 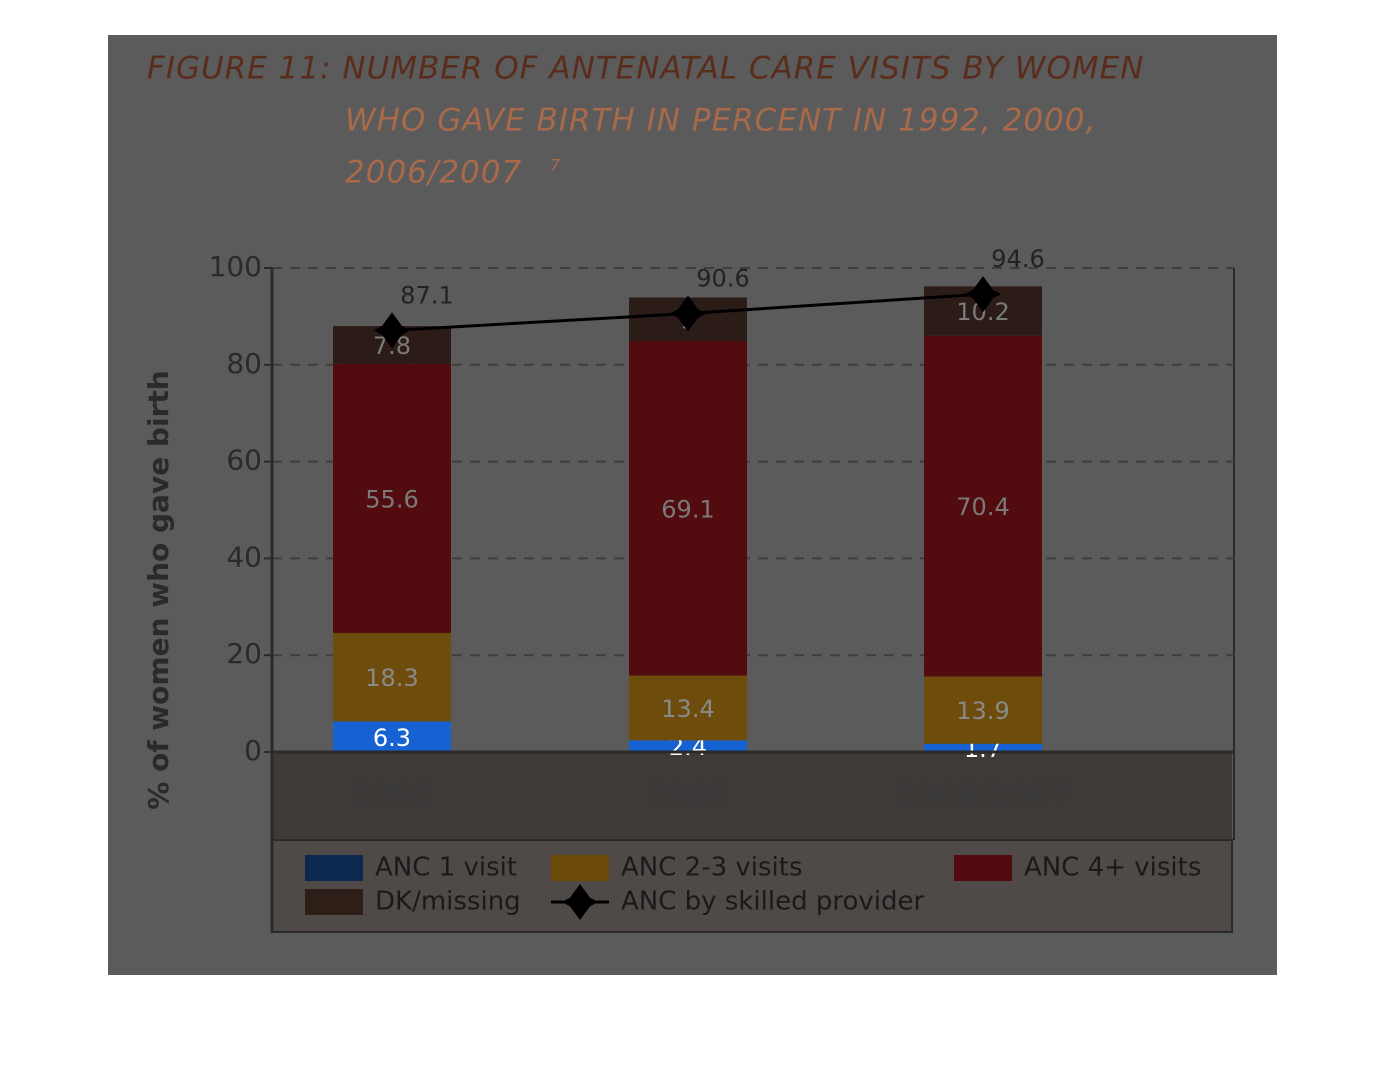 What do you see at coordinates (1017, 259) in the screenshot?
I see `data-label: 94.6` at bounding box center [1017, 259].